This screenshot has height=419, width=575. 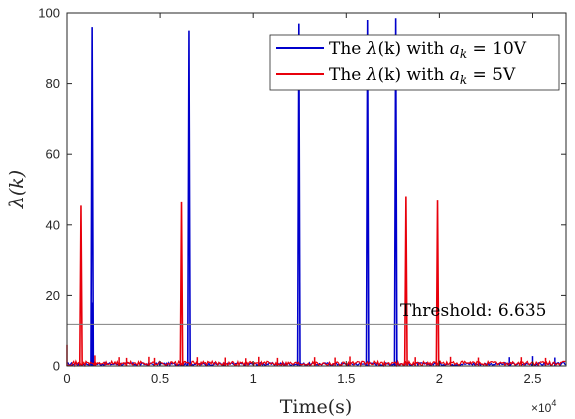 I want to click on y-tick-label: 20, so click(x=53, y=295).